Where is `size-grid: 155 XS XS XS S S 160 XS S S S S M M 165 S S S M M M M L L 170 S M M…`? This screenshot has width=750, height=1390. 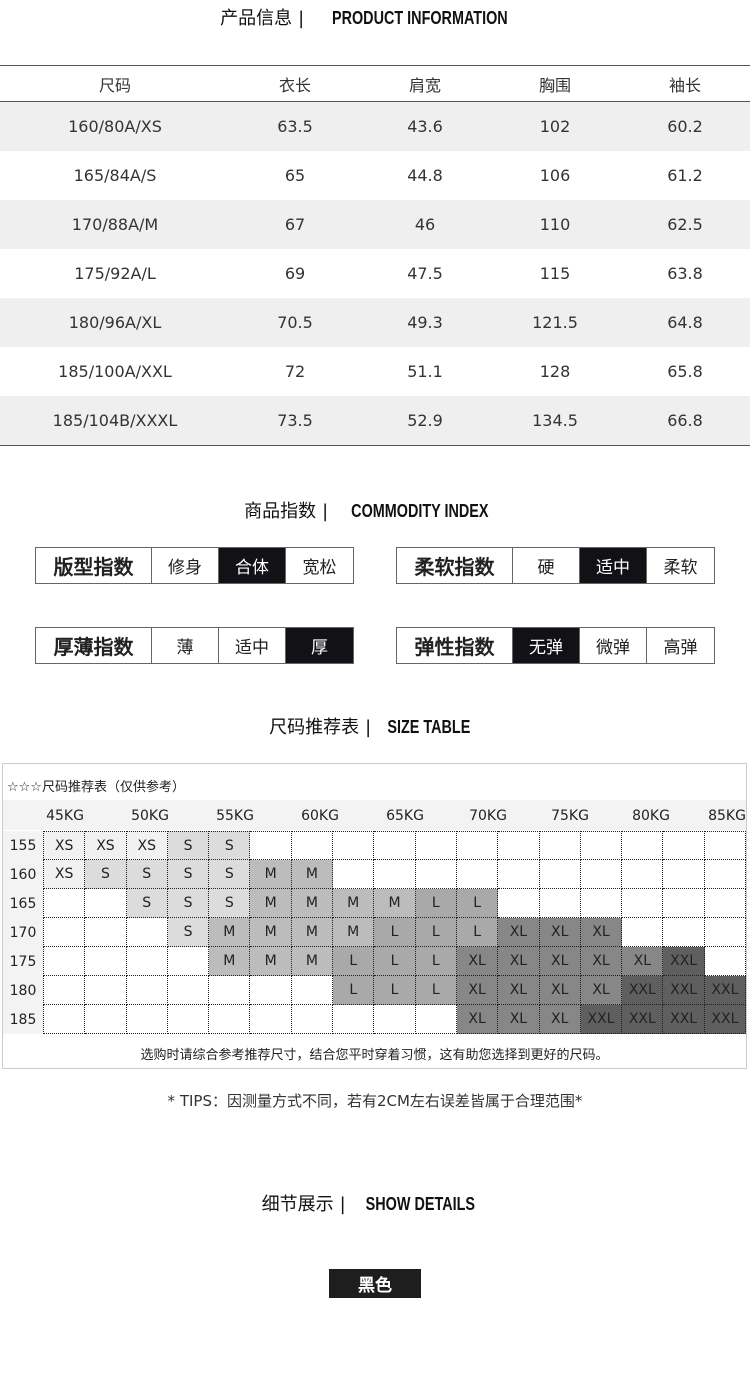 size-grid: 155 XS XS XS S S 160 XS S S S S M M 165 S S S M M M M L L 170 S M M… is located at coordinates (375, 932).